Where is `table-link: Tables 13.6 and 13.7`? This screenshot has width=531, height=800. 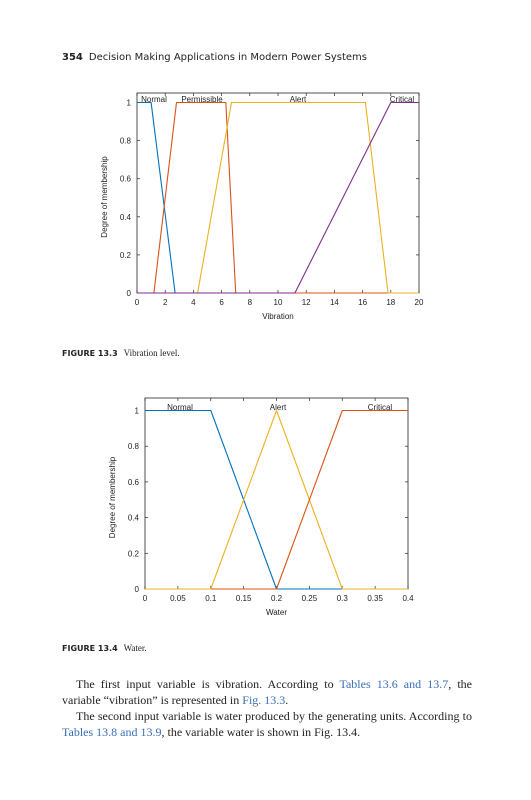
table-link: Tables 13.6 and 13.7 is located at coordinates (394, 684).